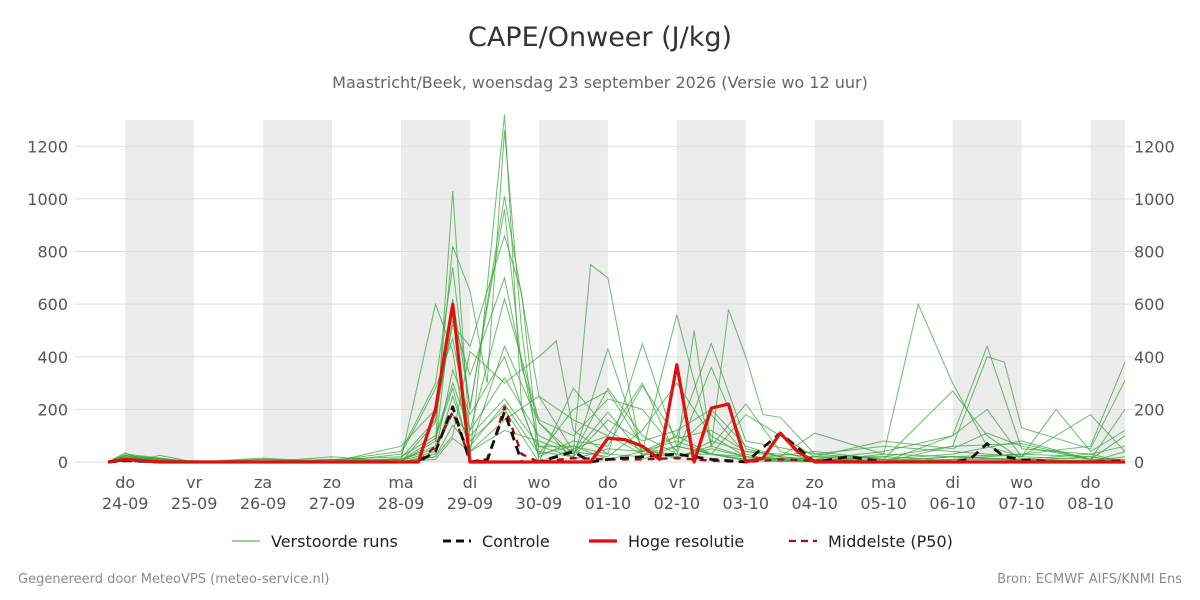  I want to click on chart-title: CAPE/Onweer (J/kg), so click(599, 37).